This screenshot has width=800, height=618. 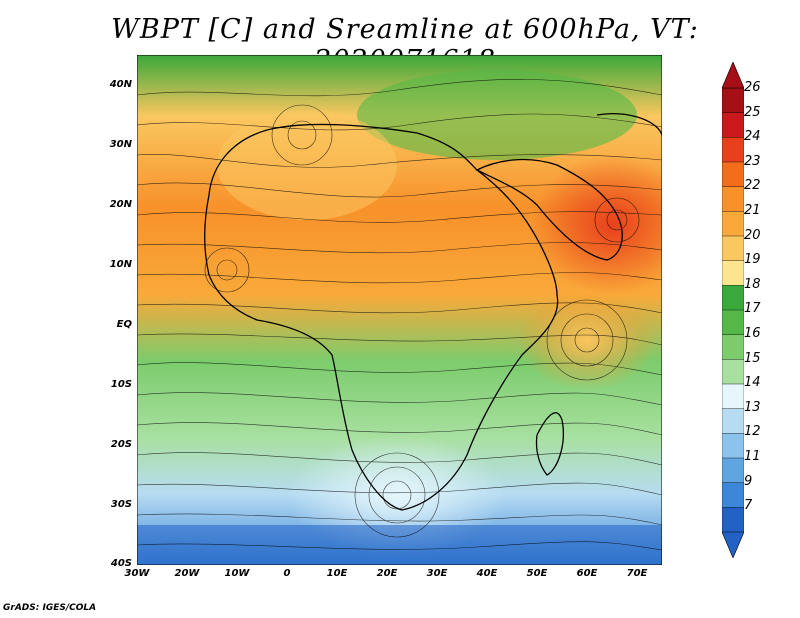 What do you see at coordinates (733, 75) in the screenshot?
I see `colorbar-top-arrow` at bounding box center [733, 75].